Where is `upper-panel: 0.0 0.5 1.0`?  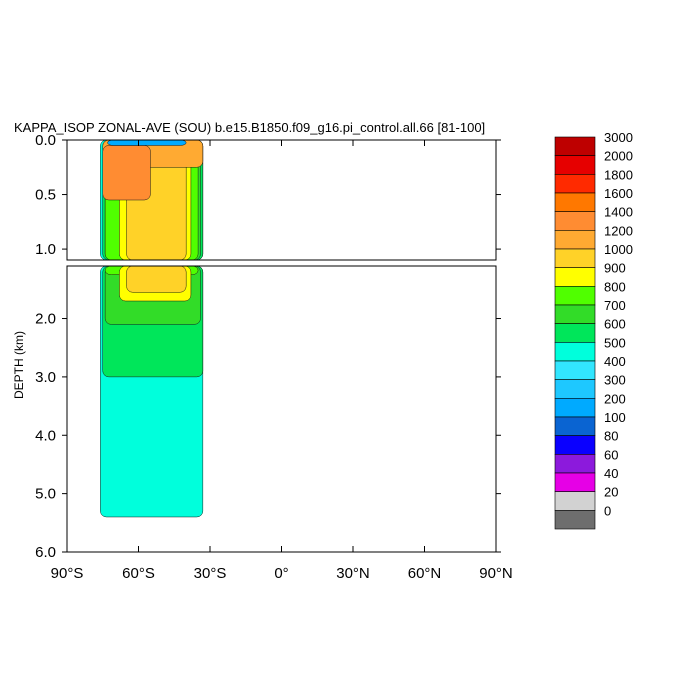
upper-panel: 0.0 0.5 1.0 is located at coordinates (268, 196).